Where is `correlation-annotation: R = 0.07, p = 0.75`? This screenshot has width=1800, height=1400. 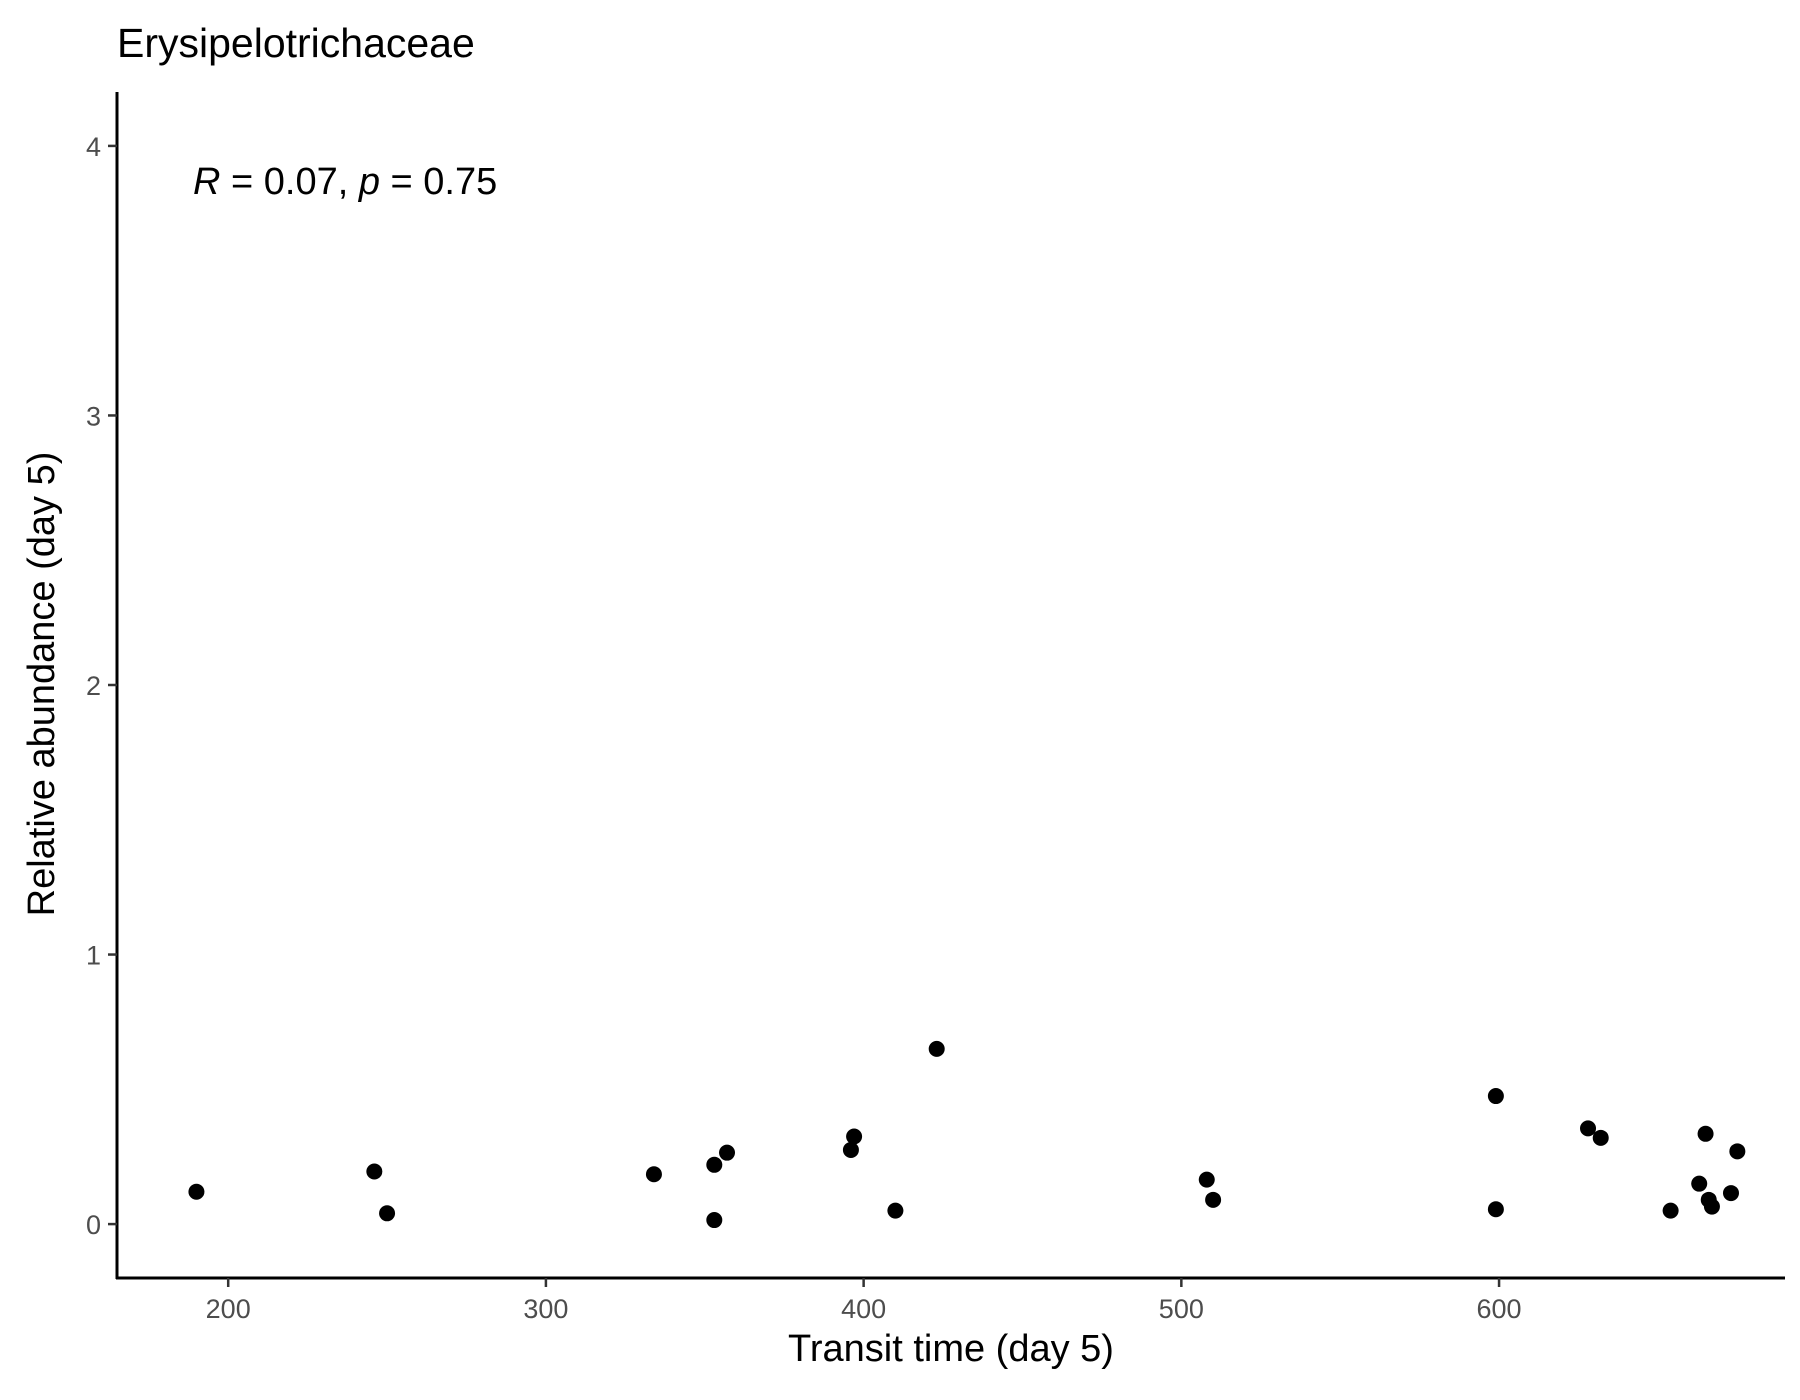 correlation-annotation: R = 0.07, p = 0.75 is located at coordinates (345, 182).